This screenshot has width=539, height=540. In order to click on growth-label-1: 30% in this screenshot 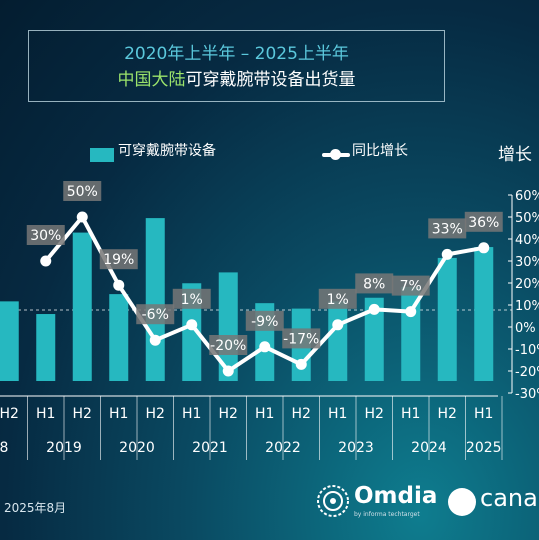, I will do `click(45, 236)`.